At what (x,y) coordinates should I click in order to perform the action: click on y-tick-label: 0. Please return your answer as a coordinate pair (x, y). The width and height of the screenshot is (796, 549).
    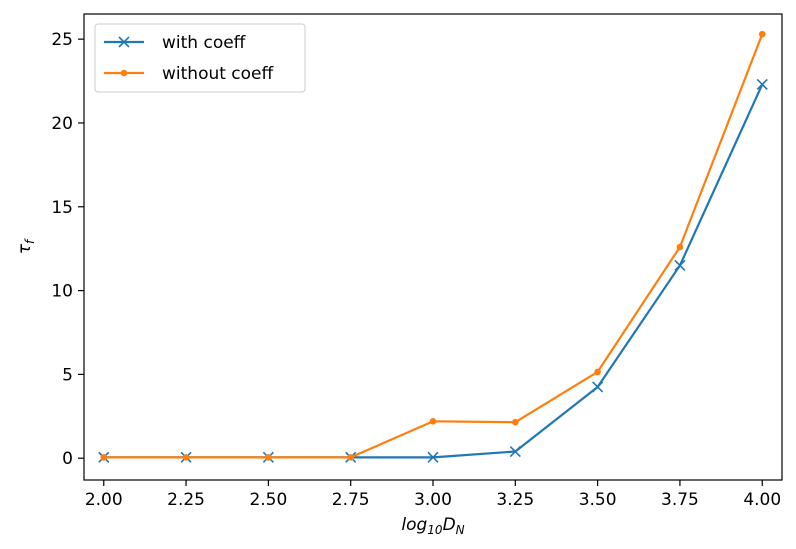
    Looking at the image, I should click on (67, 459).